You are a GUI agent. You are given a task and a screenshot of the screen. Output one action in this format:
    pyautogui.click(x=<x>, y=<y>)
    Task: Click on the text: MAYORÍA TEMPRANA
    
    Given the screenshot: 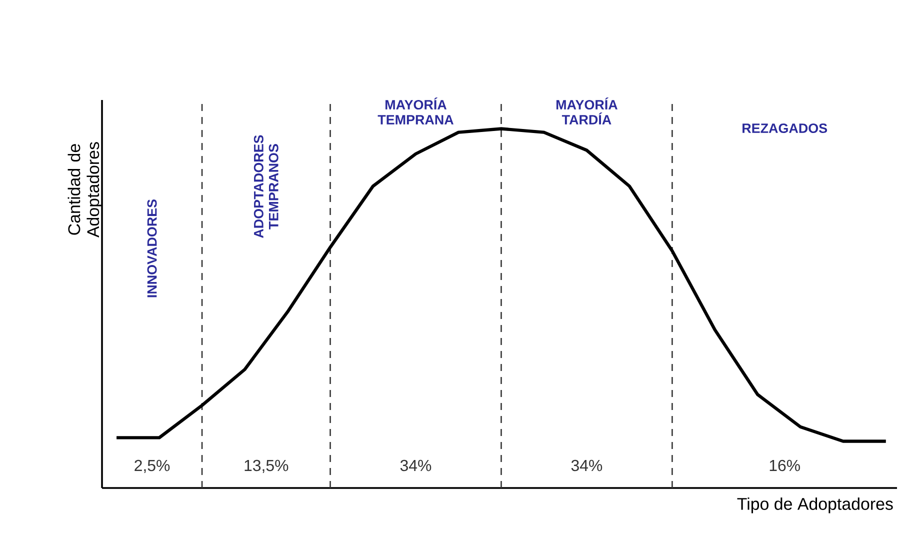 What is the action you would take?
    pyautogui.click(x=416, y=111)
    